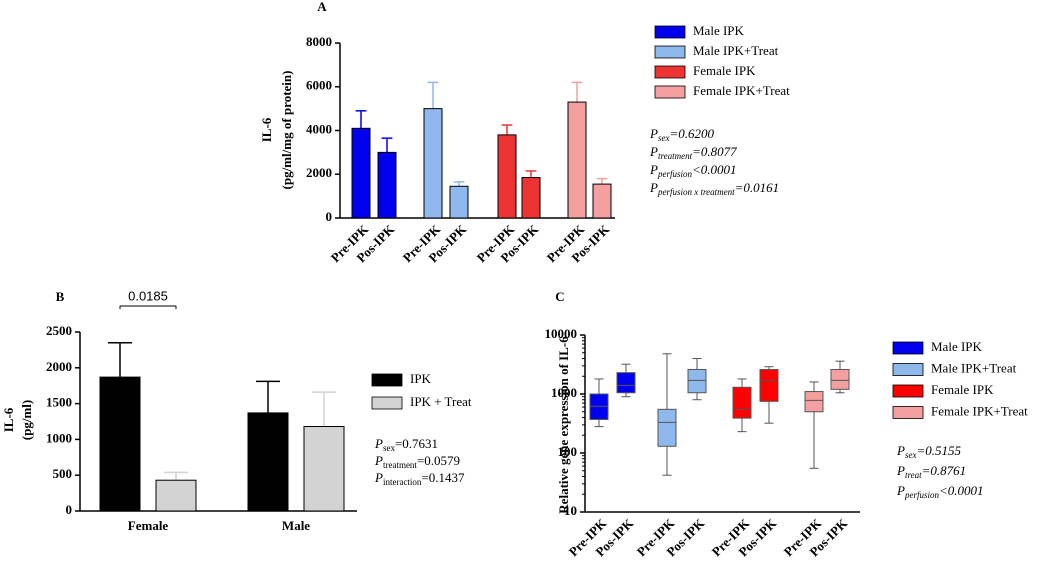 The height and width of the screenshot is (565, 1040). Describe the element at coordinates (148, 295) in the screenshot. I see `significance-label: 0.0185` at that location.